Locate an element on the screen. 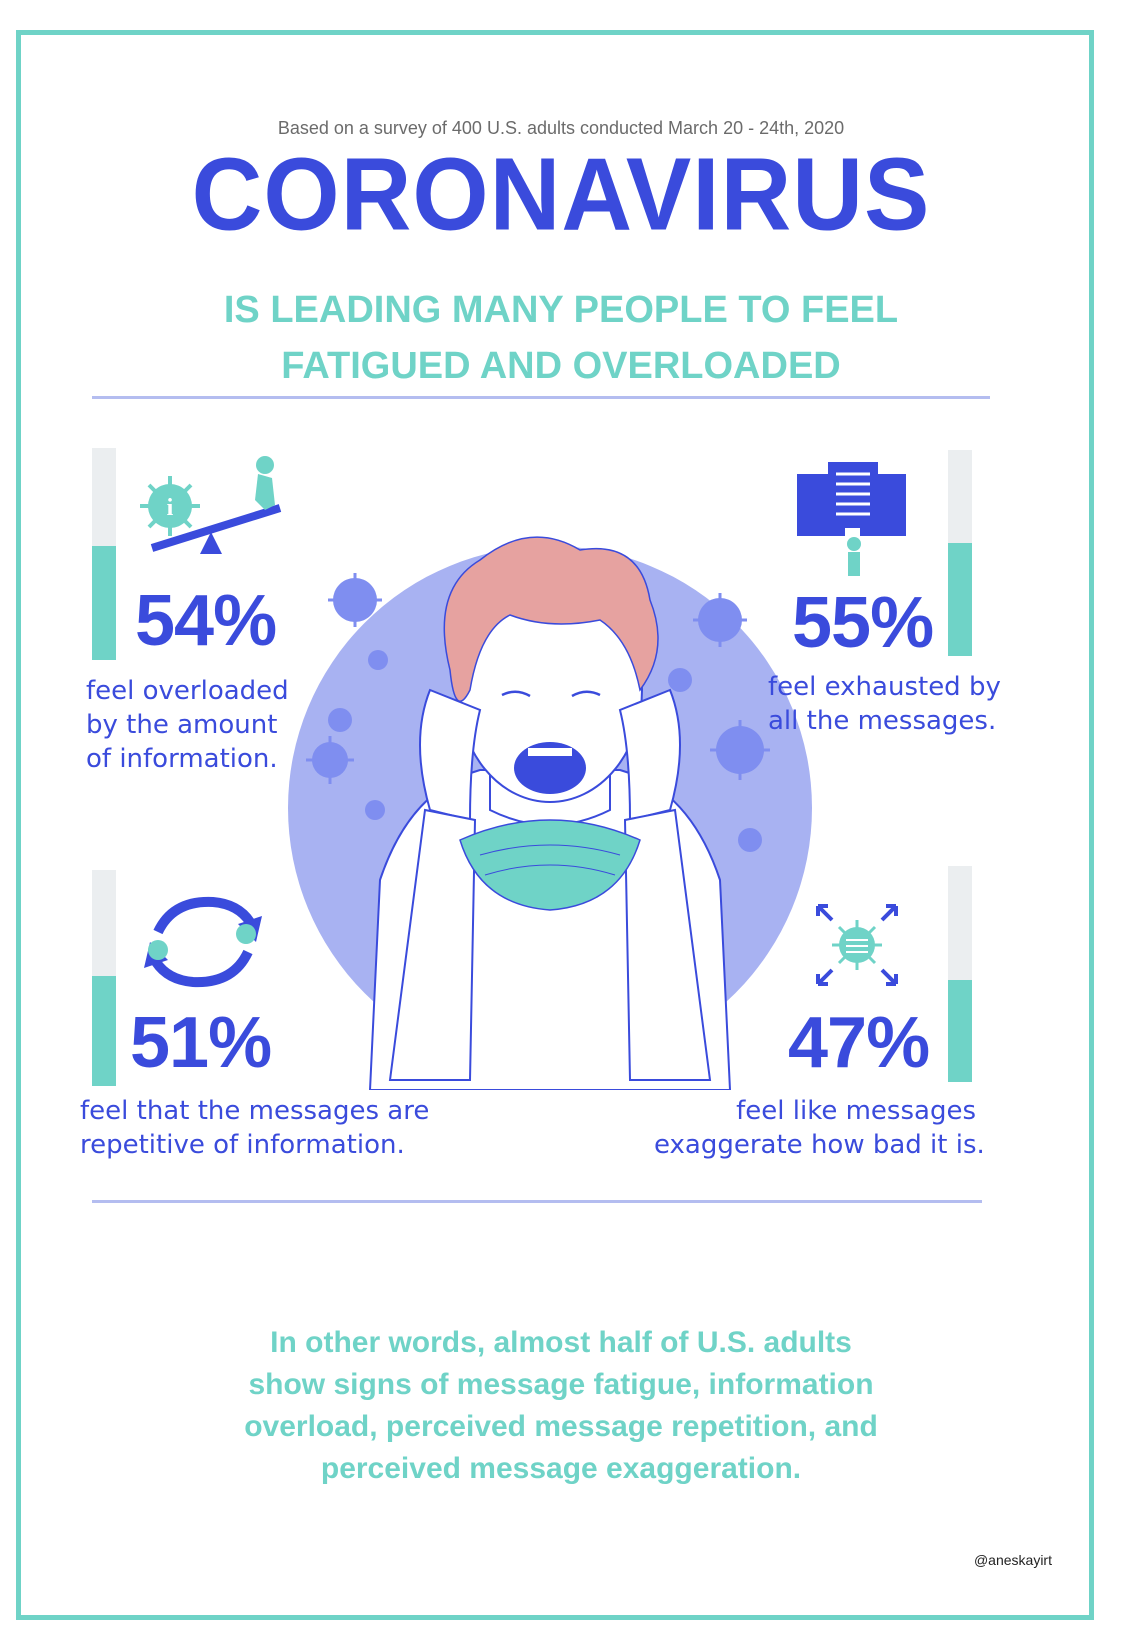 The image size is (1122, 1635). expanding-virus-icon is located at coordinates (857, 945).